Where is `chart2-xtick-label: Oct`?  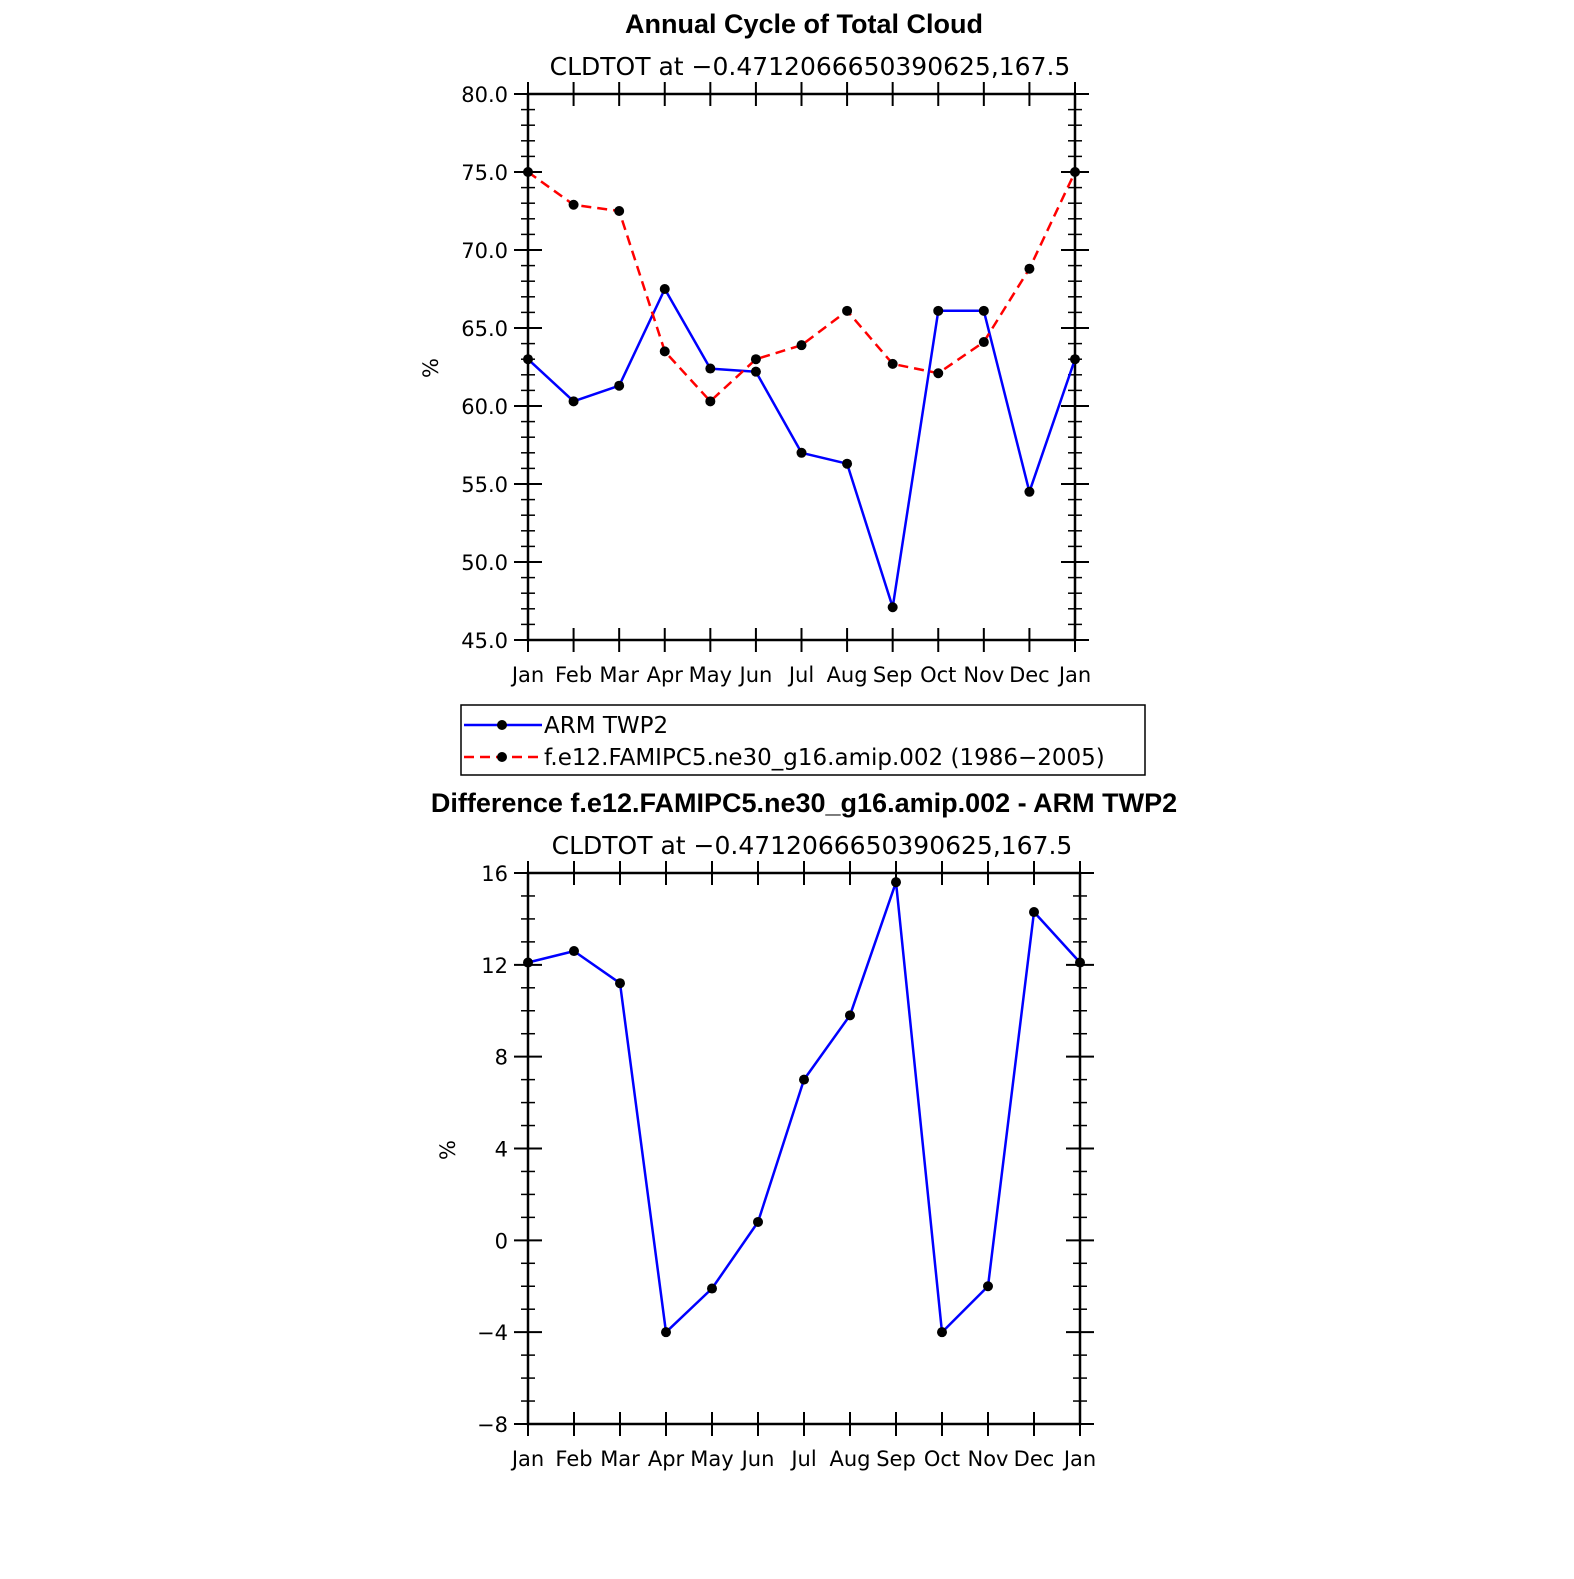 chart2-xtick-label: Oct is located at coordinates (942, 1459).